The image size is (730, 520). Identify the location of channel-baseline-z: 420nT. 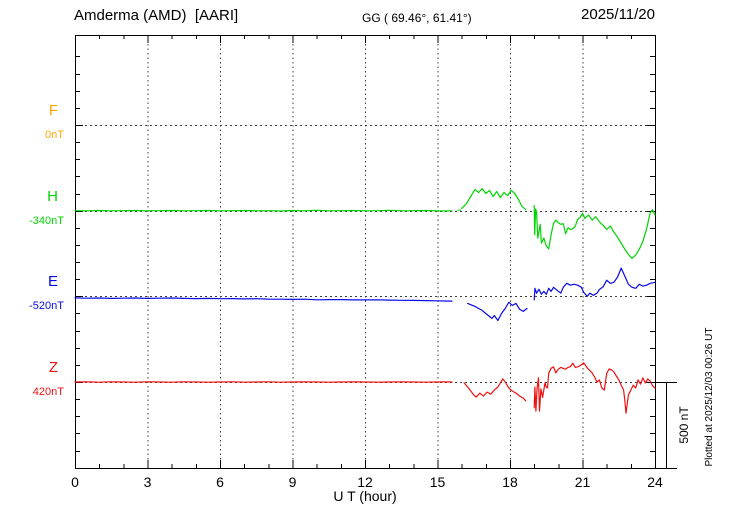
(48, 392).